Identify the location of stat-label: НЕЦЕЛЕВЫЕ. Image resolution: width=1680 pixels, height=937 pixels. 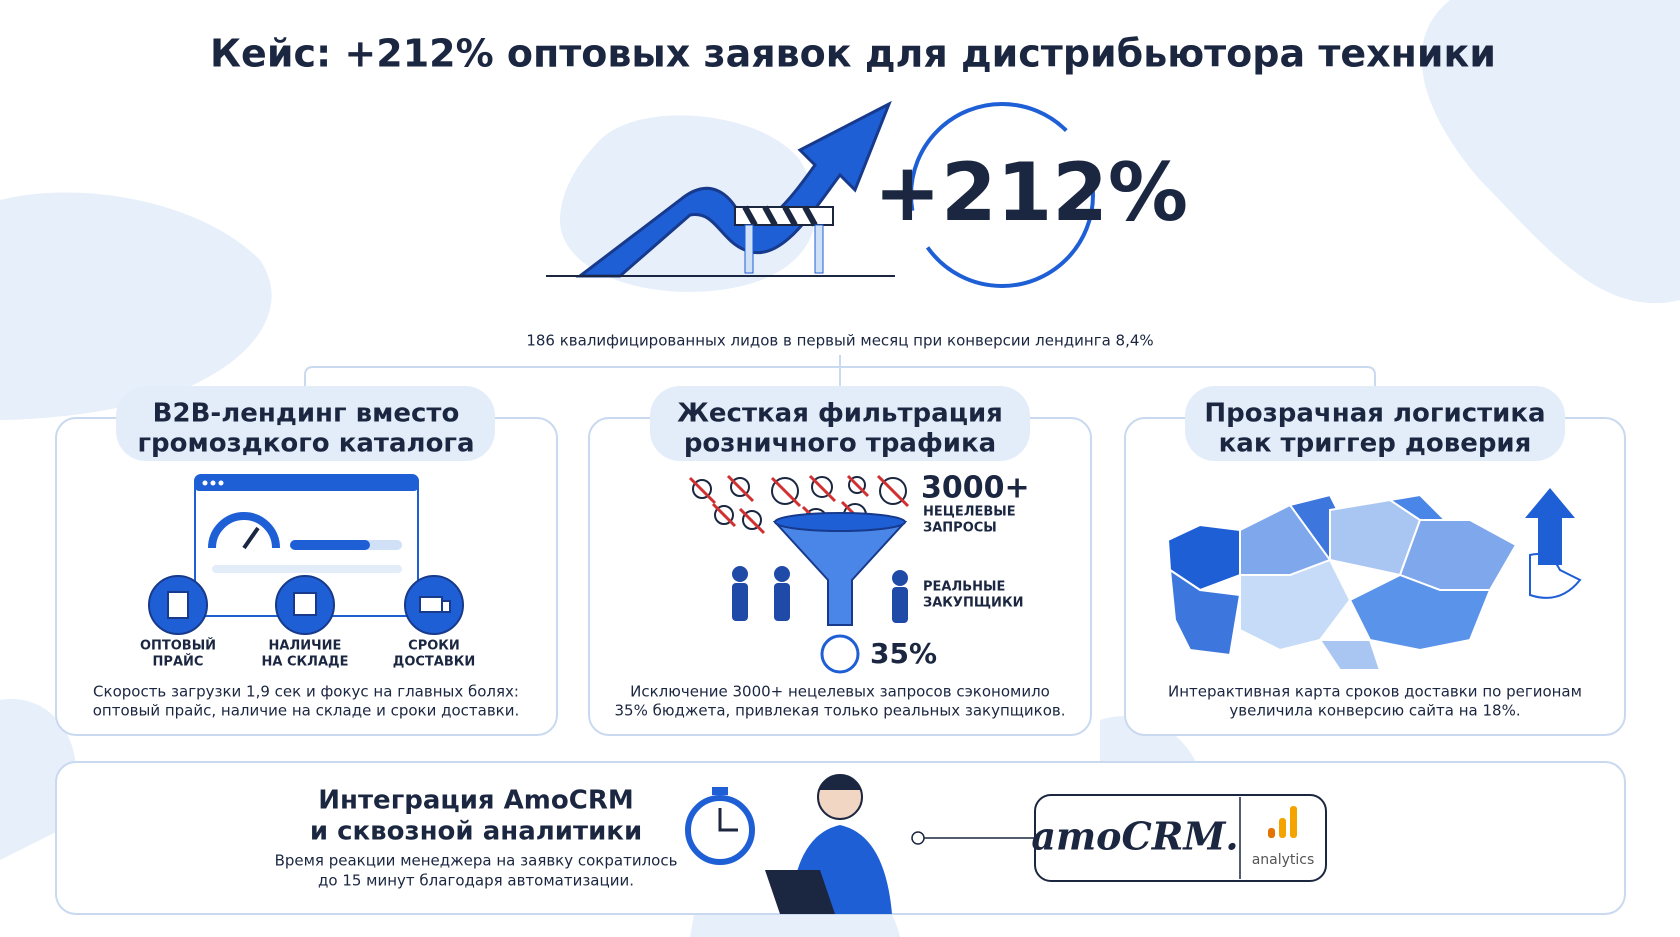
(969, 512).